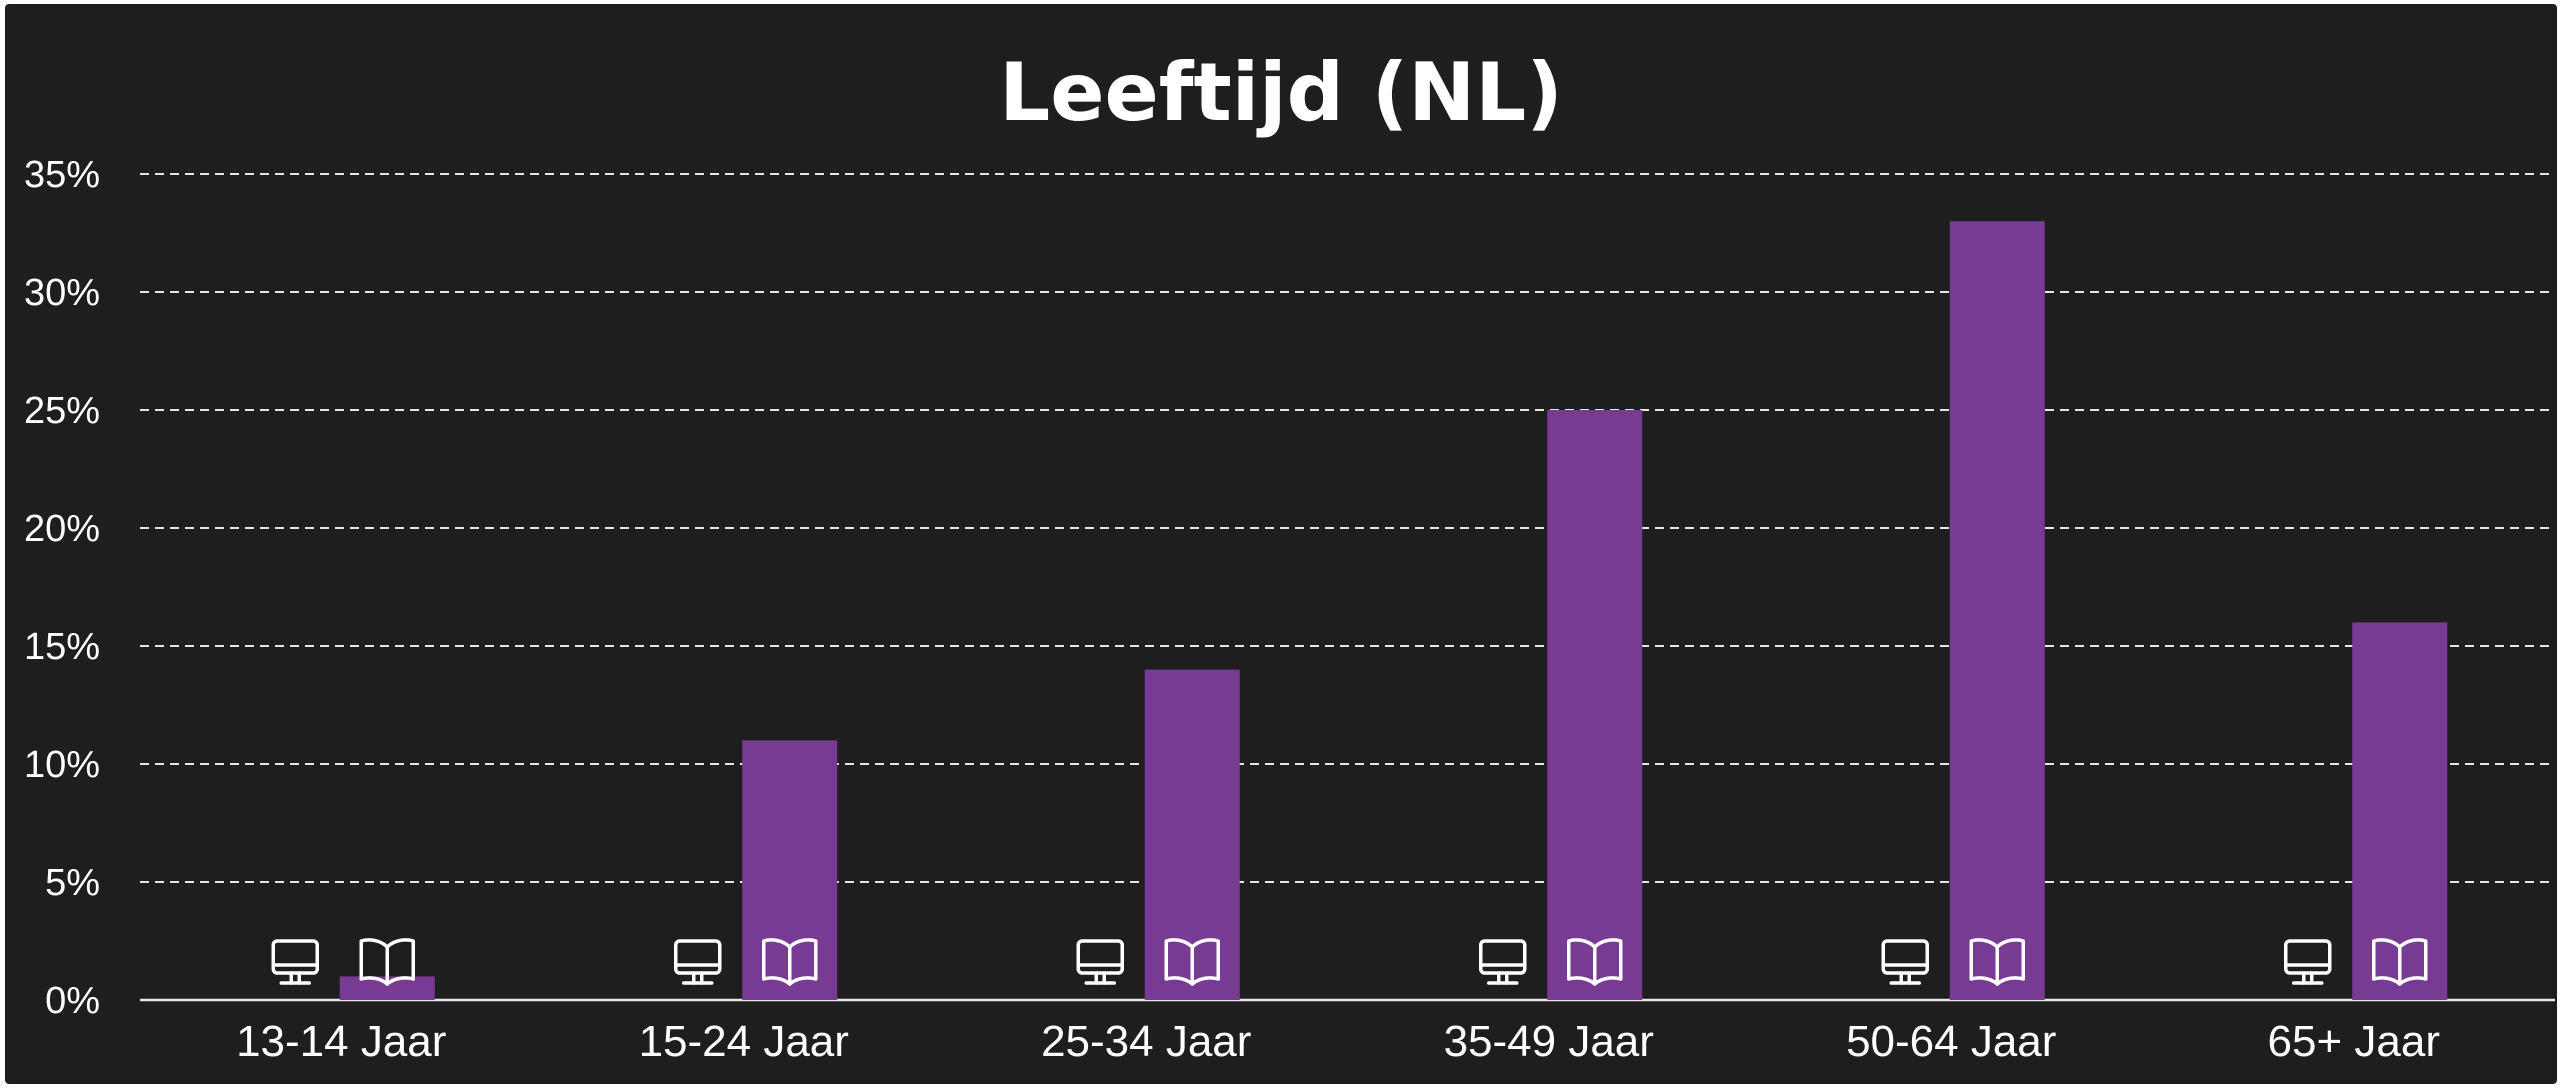 The height and width of the screenshot is (1090, 2562). I want to click on x-tick-label: 13-14 Jaar, so click(341, 1041).